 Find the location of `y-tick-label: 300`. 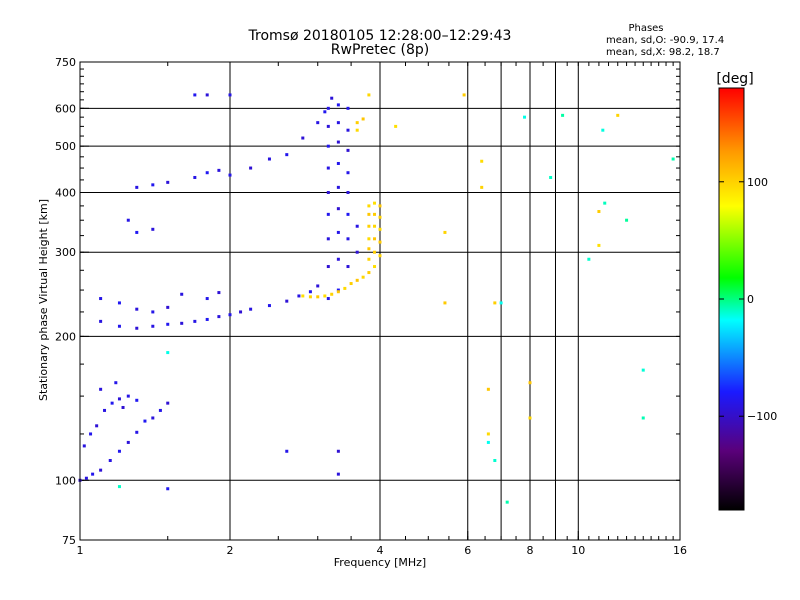

y-tick-label: 300 is located at coordinates (65, 252).